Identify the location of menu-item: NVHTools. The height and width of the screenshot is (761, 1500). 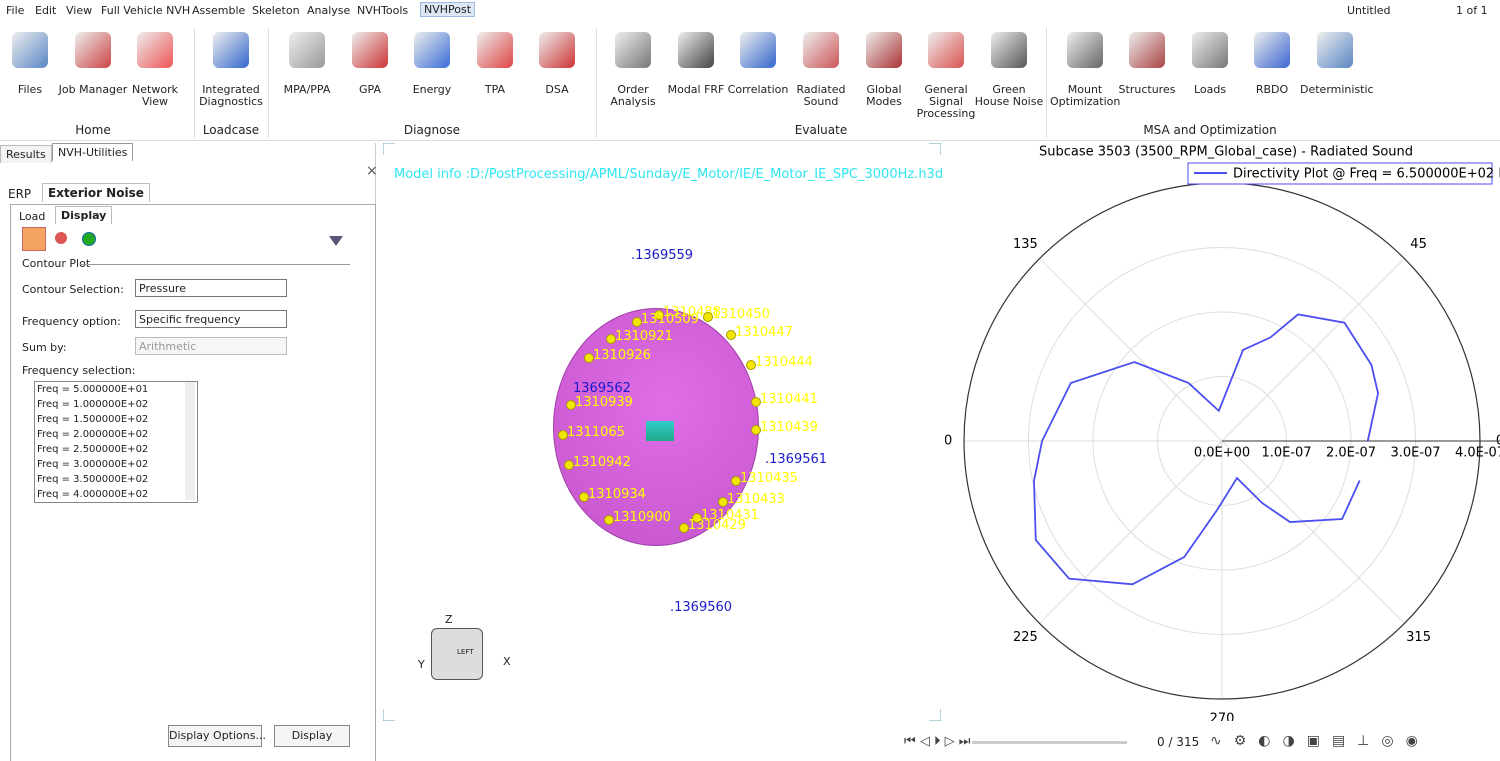
(383, 10).